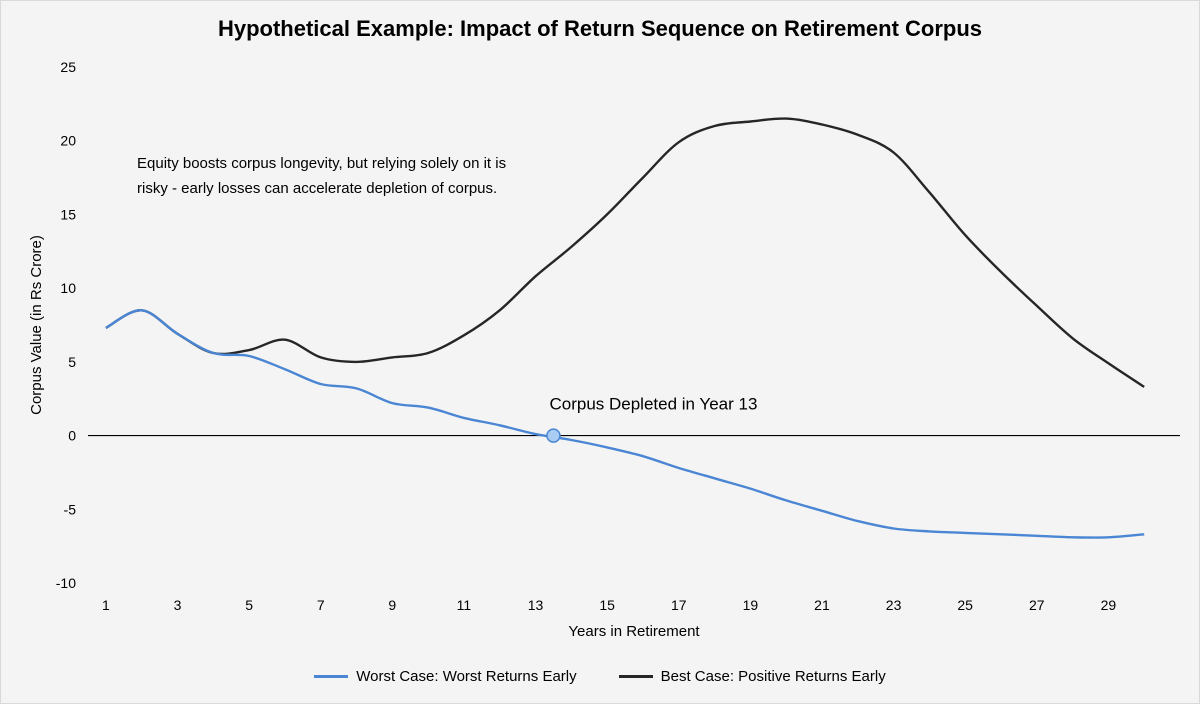  I want to click on legend-swatch-best, so click(635, 676).